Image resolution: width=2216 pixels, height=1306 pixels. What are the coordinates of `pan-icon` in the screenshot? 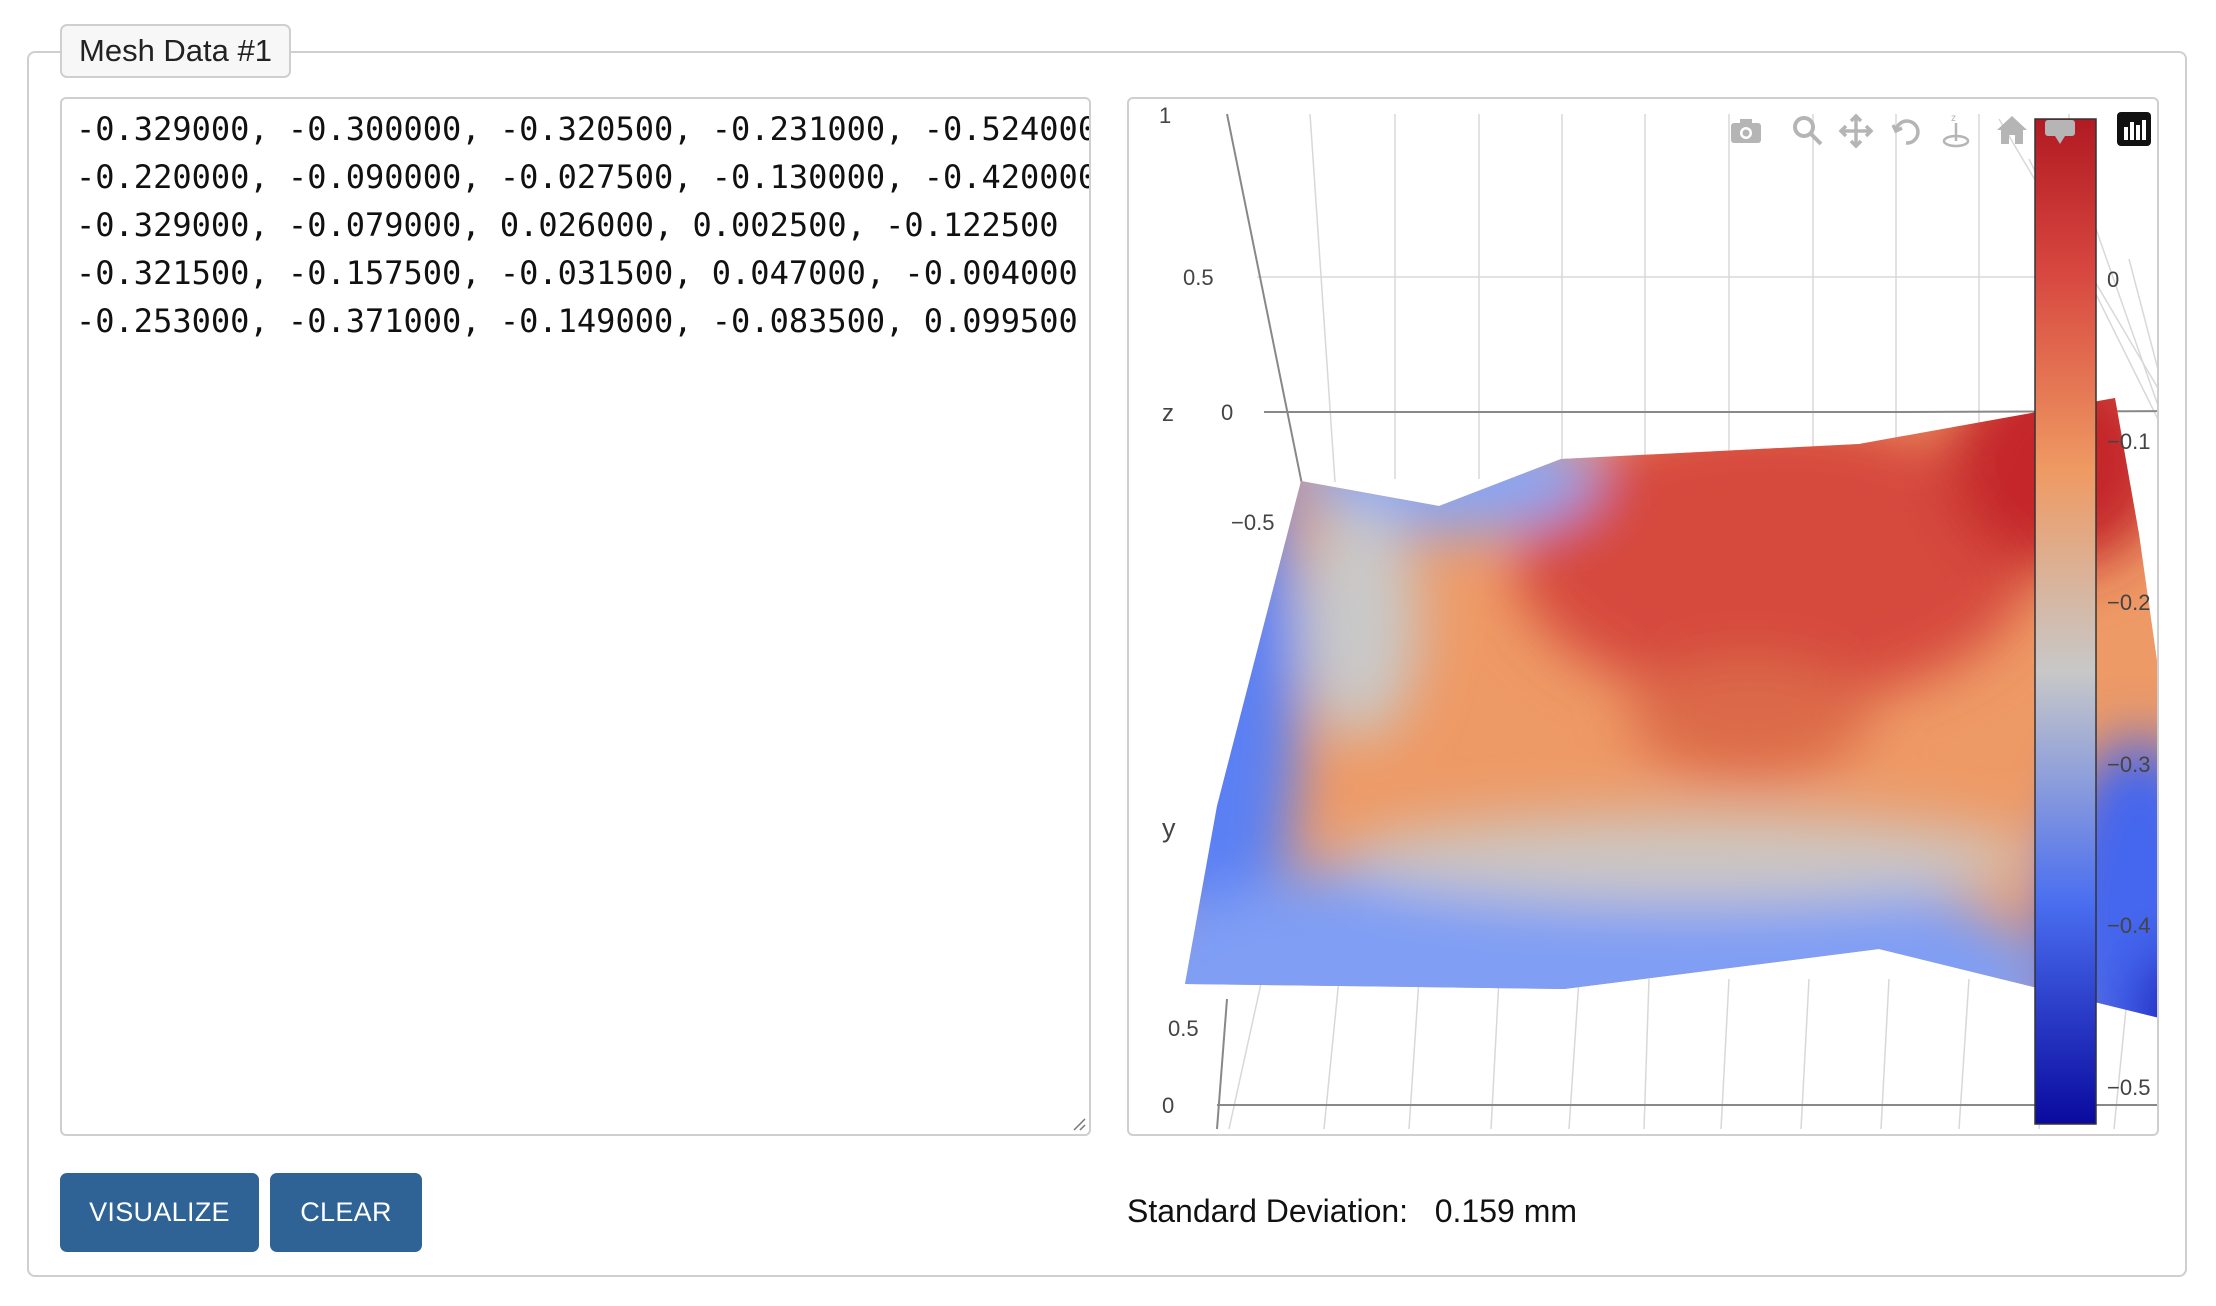 It's located at (1856, 131).